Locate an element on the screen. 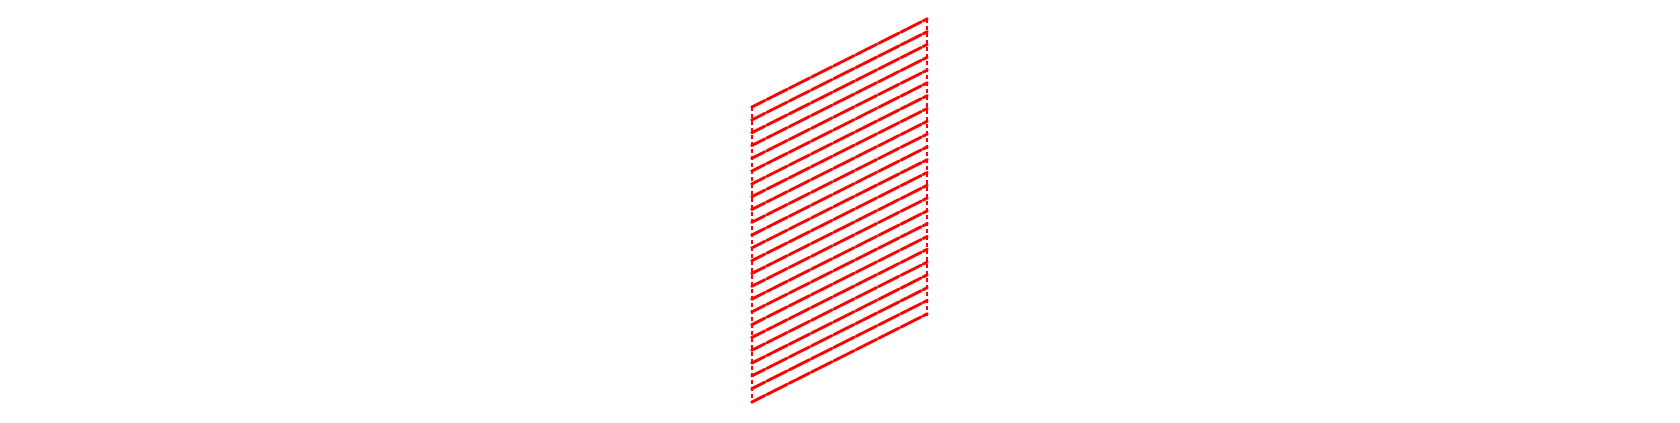 Image resolution: width=1680 pixels, height=423 pixels. hatched-panel is located at coordinates (839, 210).